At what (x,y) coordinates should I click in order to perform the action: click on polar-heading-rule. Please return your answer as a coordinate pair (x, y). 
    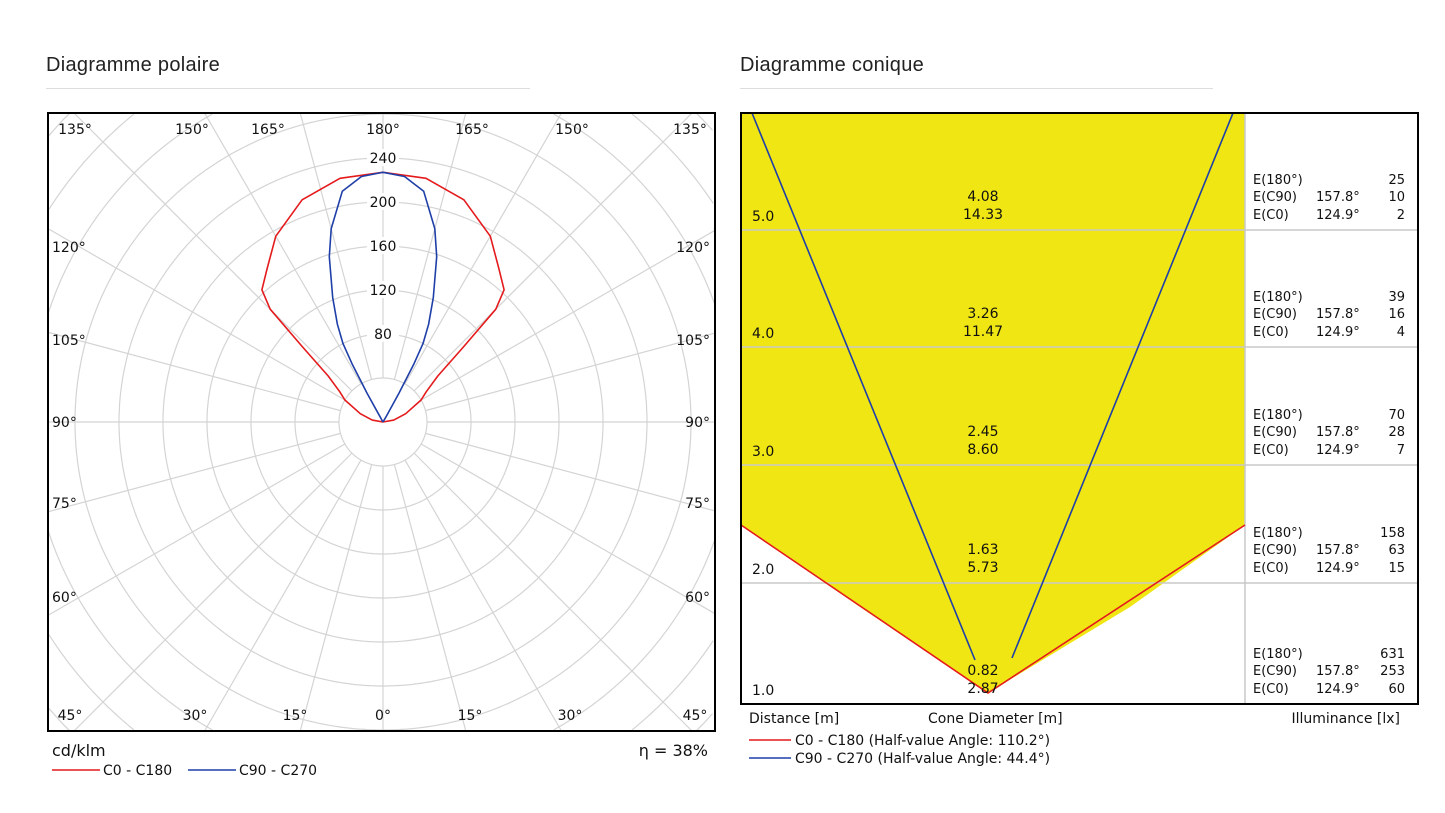
    Looking at the image, I should click on (288, 88).